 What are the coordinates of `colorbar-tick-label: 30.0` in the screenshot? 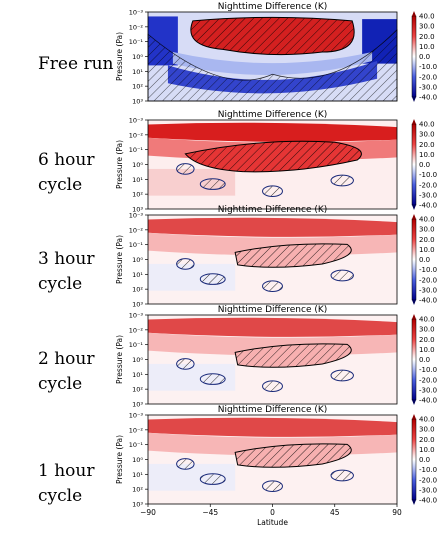 It's located at (427, 430).